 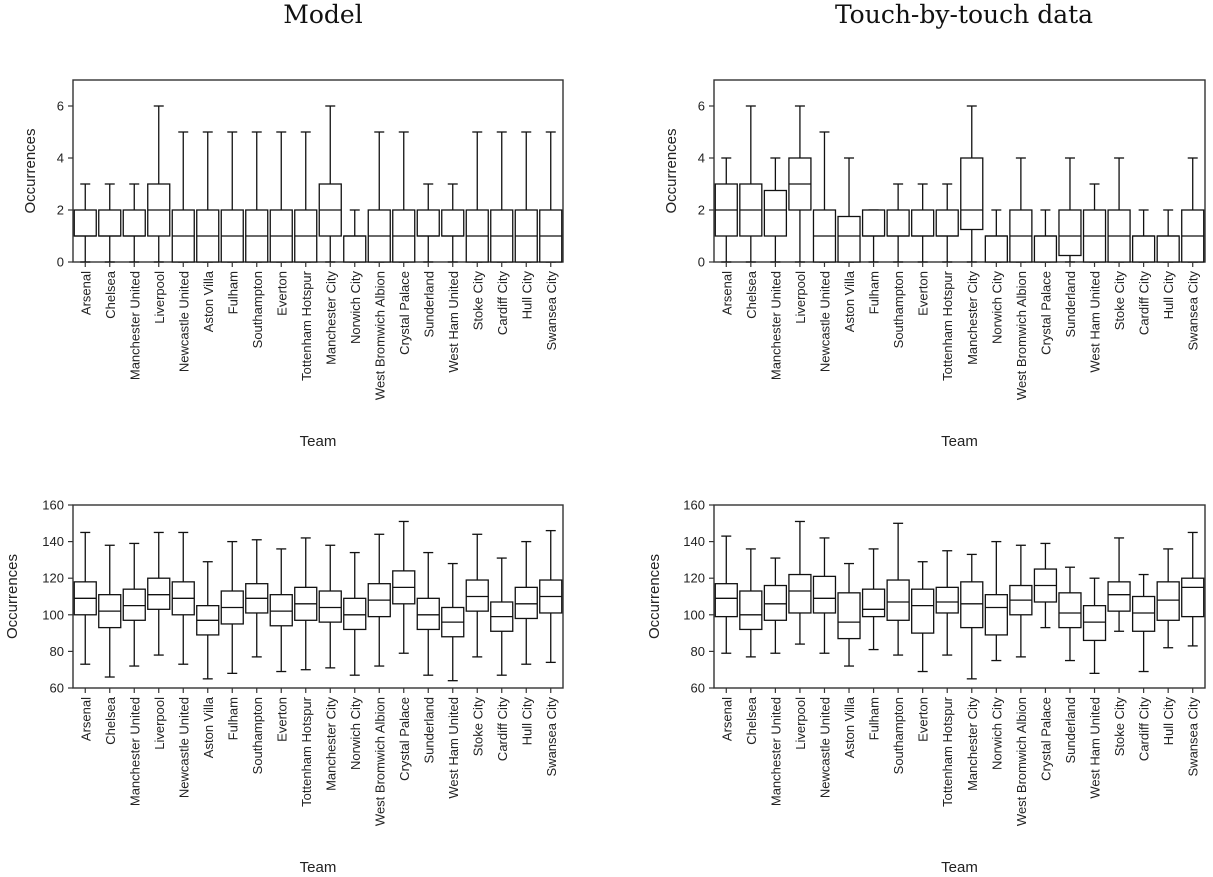 I want to click on y-tick-label: 100, so click(x=53, y=614).